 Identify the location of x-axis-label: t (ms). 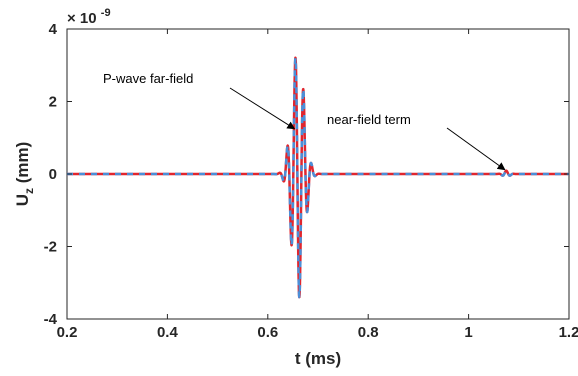
(318, 358).